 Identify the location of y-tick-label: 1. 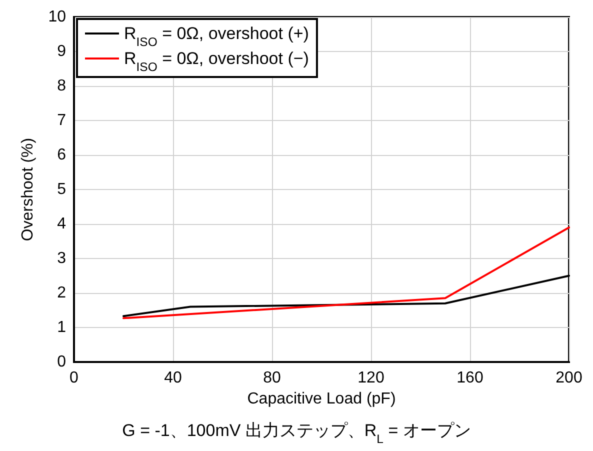
(61, 327).